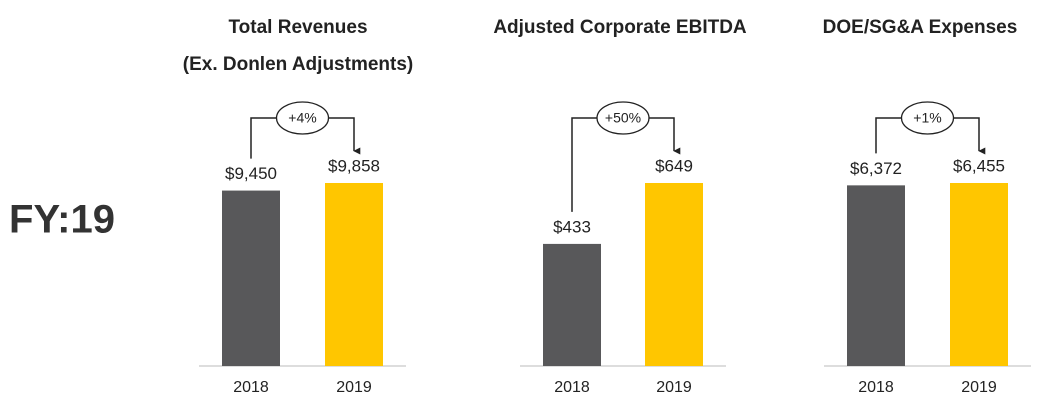 This screenshot has width=1042, height=406. What do you see at coordinates (674, 165) in the screenshot?
I see `value-label: $649` at bounding box center [674, 165].